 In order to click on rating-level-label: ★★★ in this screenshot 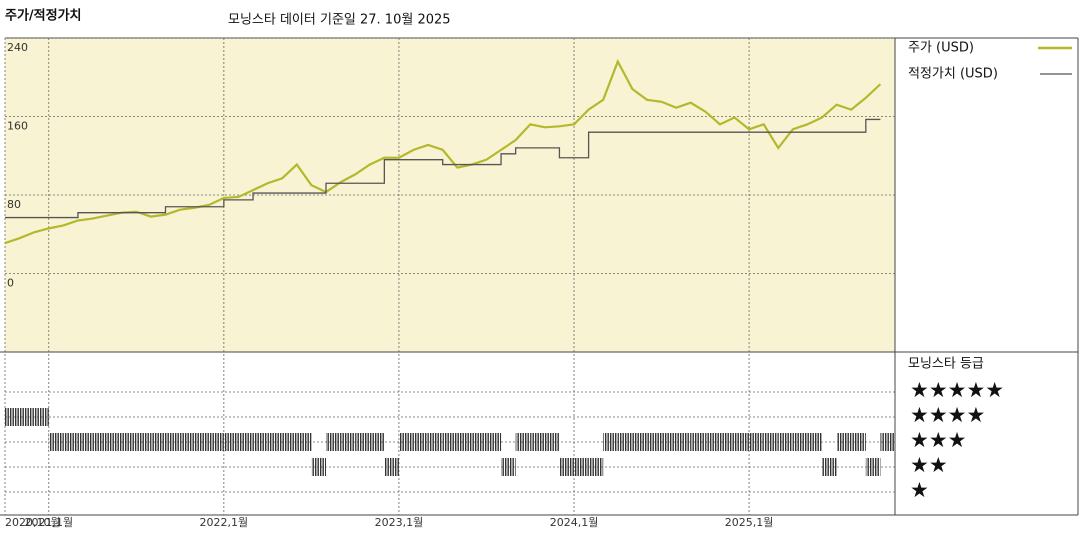, I will do `click(938, 440)`.